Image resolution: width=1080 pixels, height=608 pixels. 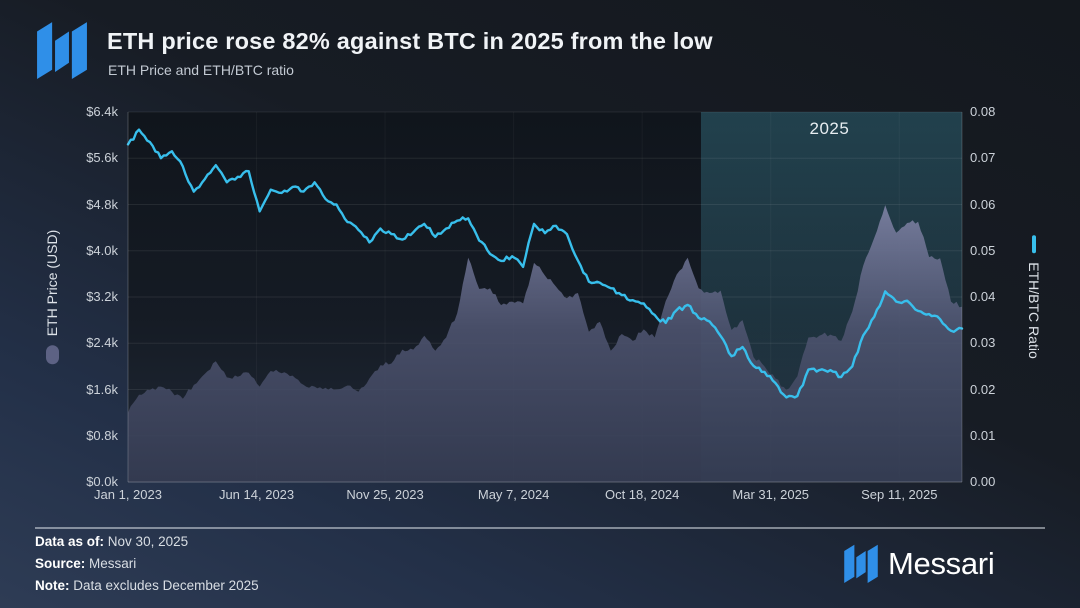 I want to click on footer-note: Note: Data excludes December 2025, so click(x=147, y=585).